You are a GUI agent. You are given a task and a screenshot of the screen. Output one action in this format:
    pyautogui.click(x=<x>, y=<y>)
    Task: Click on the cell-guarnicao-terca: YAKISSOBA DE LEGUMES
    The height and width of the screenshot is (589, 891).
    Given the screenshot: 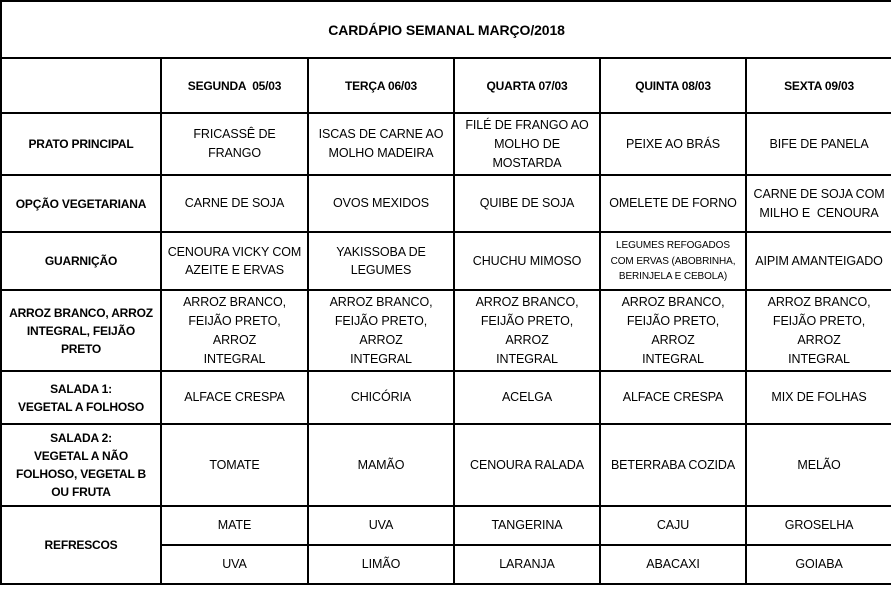 What is the action you would take?
    pyautogui.click(x=381, y=261)
    